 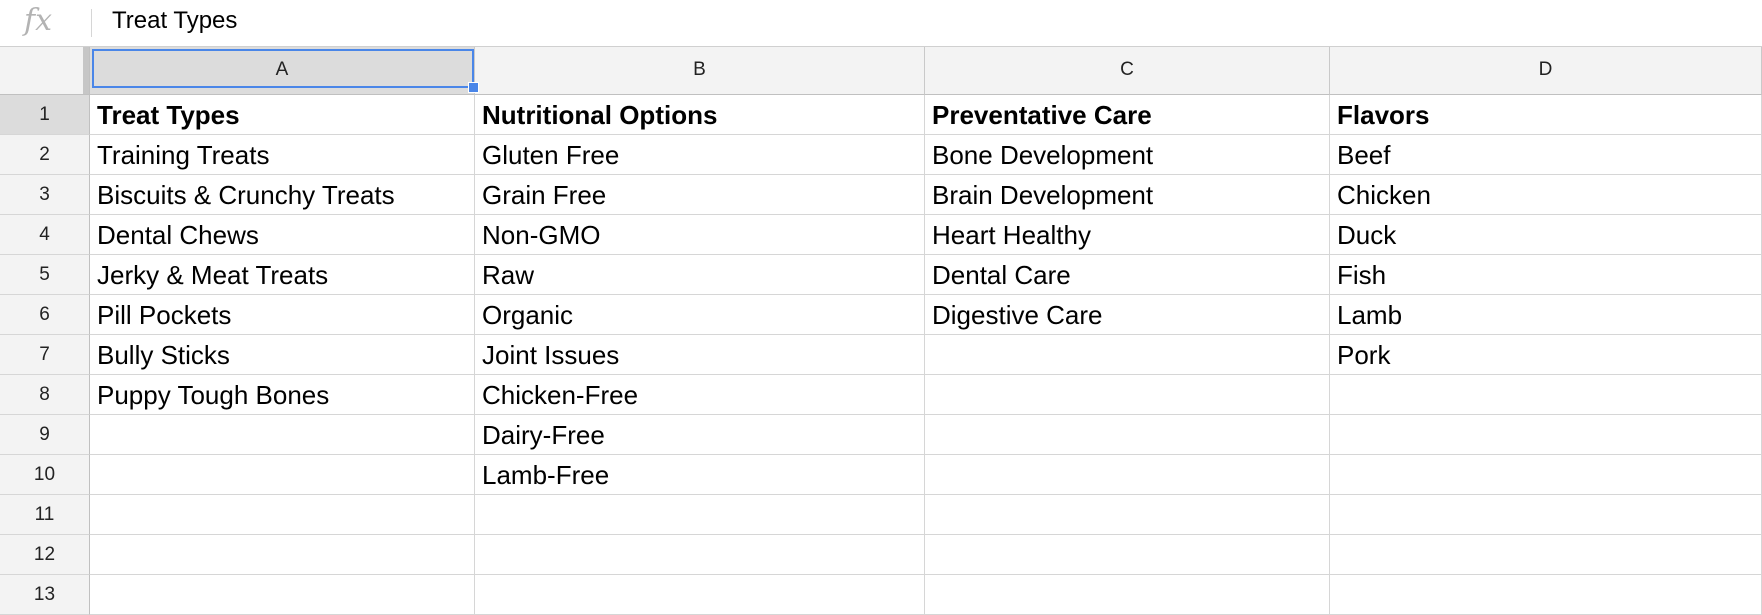 What do you see at coordinates (700, 515) in the screenshot?
I see `cell-b11` at bounding box center [700, 515].